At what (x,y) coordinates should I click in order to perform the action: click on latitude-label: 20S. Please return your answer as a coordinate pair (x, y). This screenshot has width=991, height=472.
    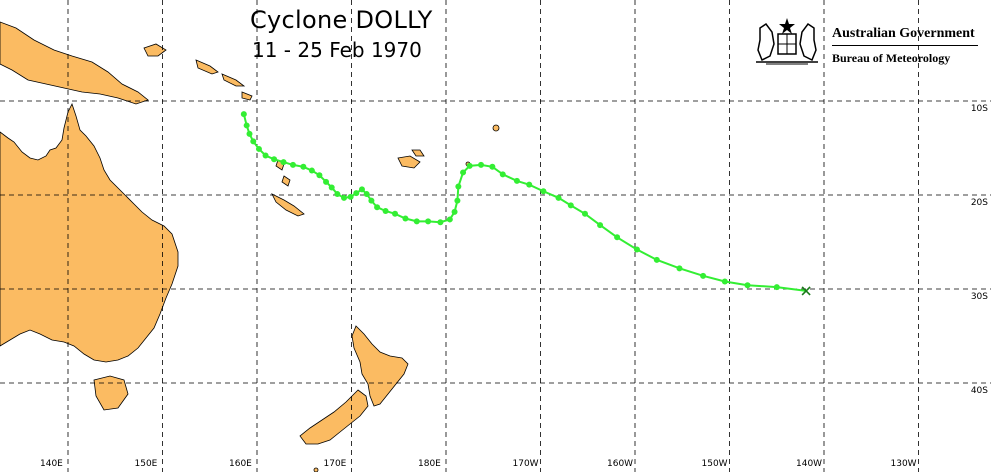
    Looking at the image, I should click on (979, 203).